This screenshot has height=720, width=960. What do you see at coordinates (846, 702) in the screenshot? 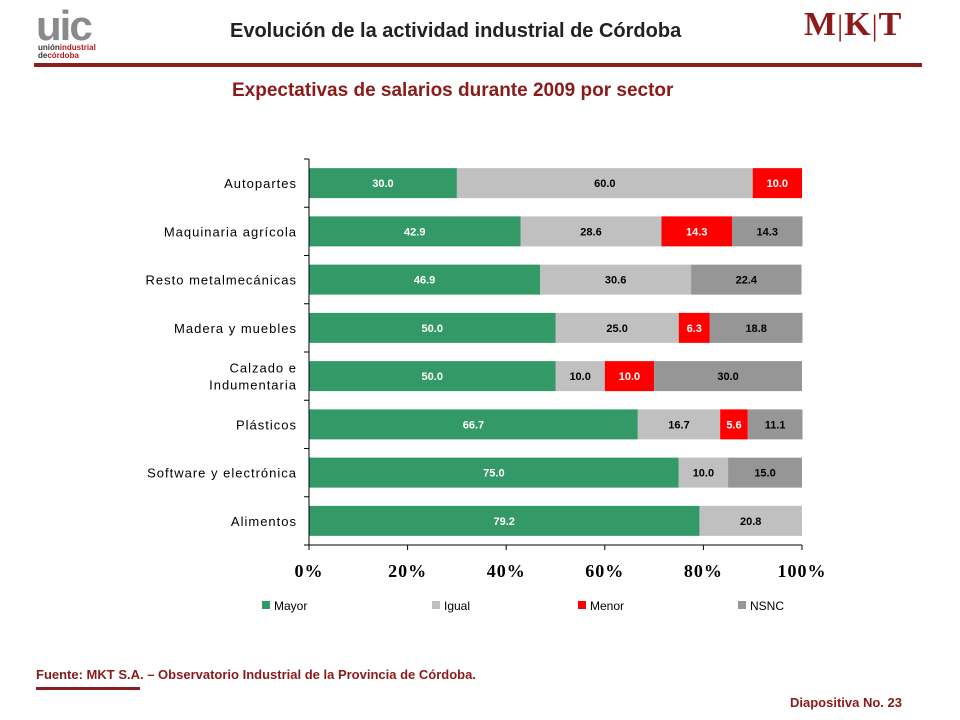
I see `slide-number: Diapositiva No. 23` at bounding box center [846, 702].